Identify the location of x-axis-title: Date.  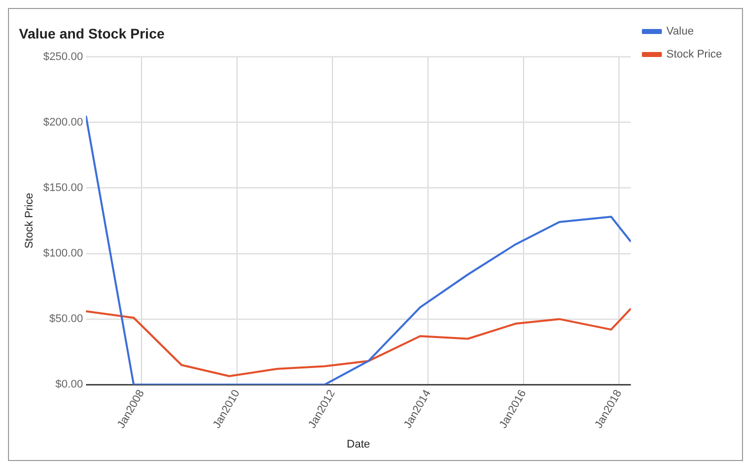
(358, 444).